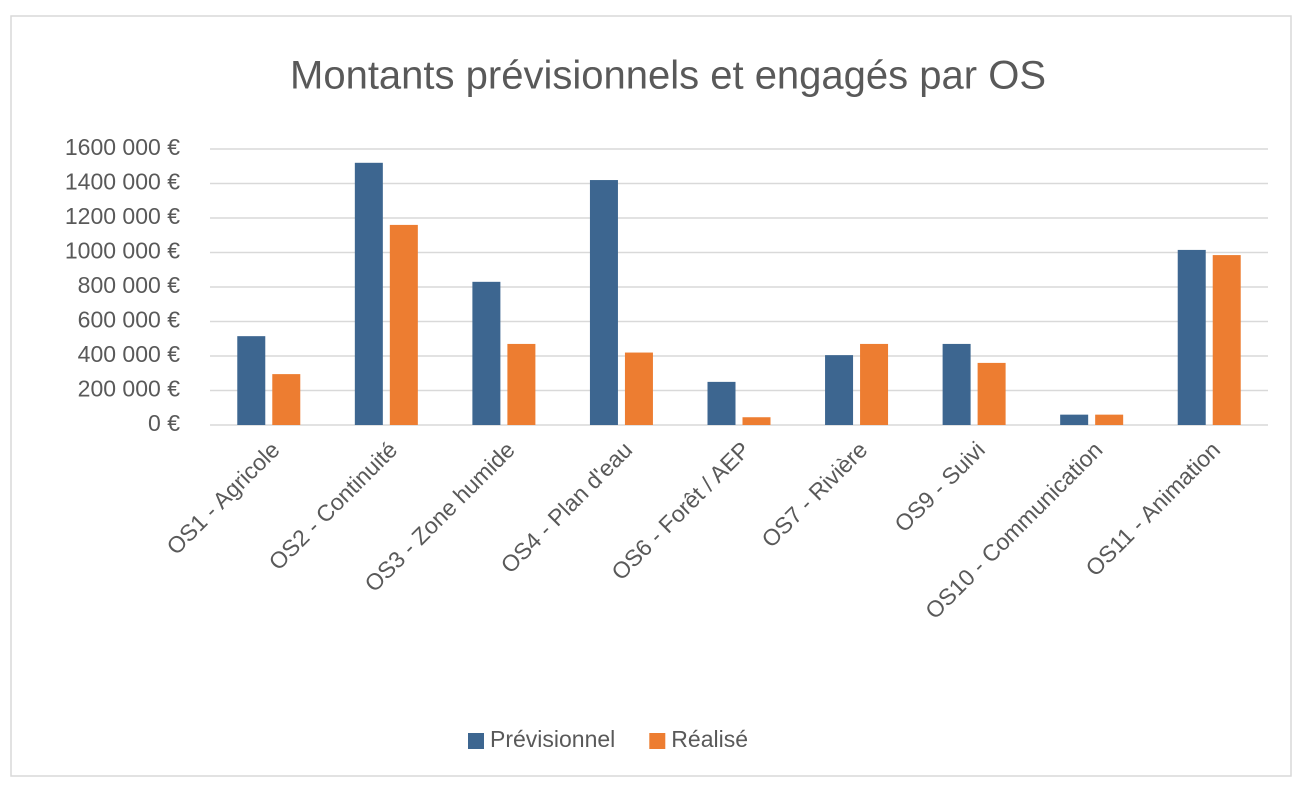 This screenshot has width=1296, height=787. What do you see at coordinates (122, 147) in the screenshot?
I see `y-tick-label: 1600 000 €` at bounding box center [122, 147].